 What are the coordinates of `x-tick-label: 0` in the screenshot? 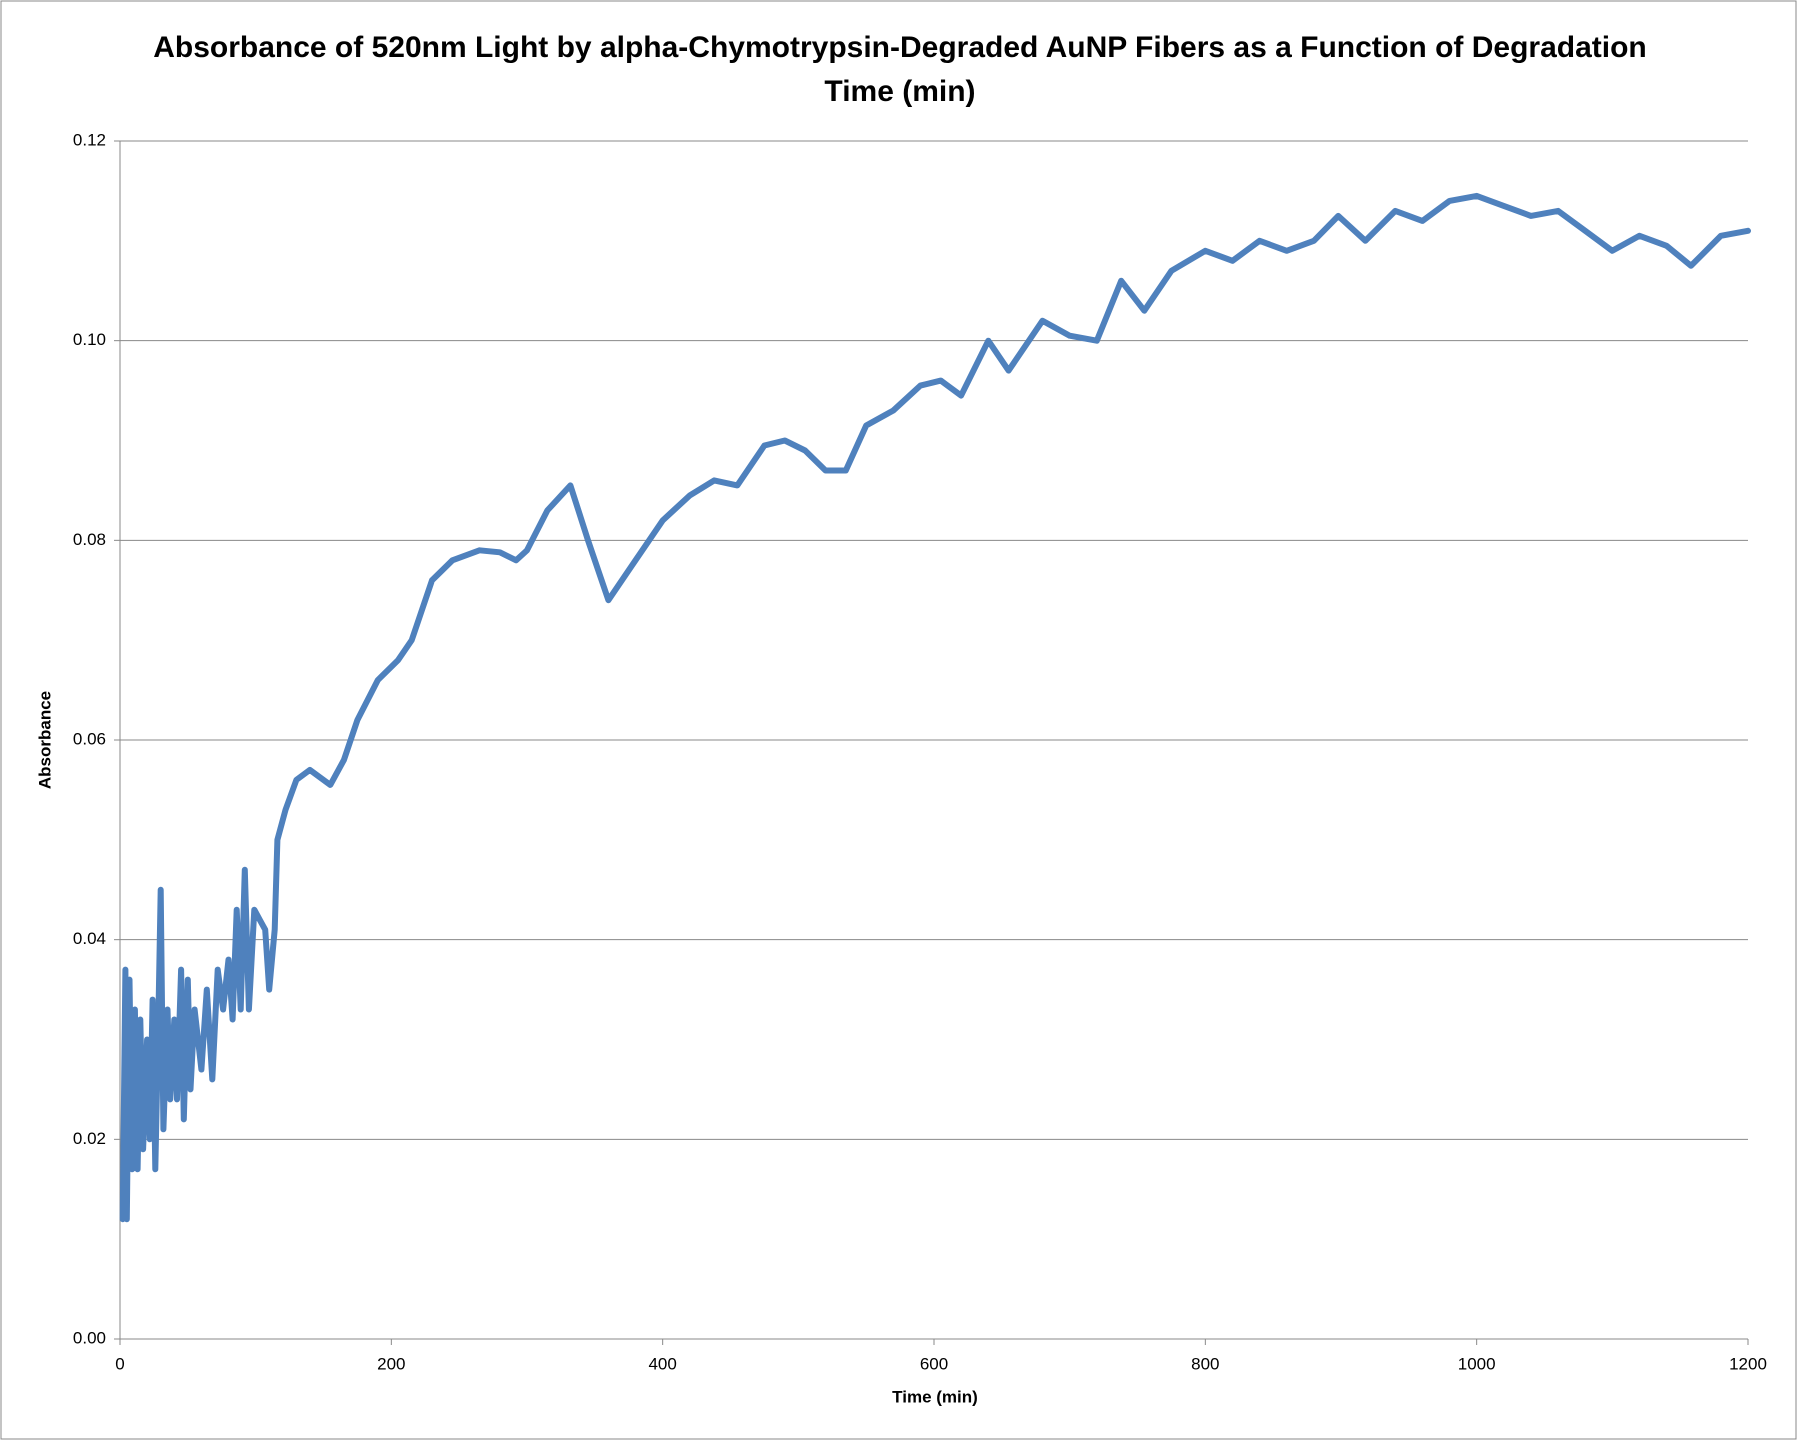 It's located at (119, 1363).